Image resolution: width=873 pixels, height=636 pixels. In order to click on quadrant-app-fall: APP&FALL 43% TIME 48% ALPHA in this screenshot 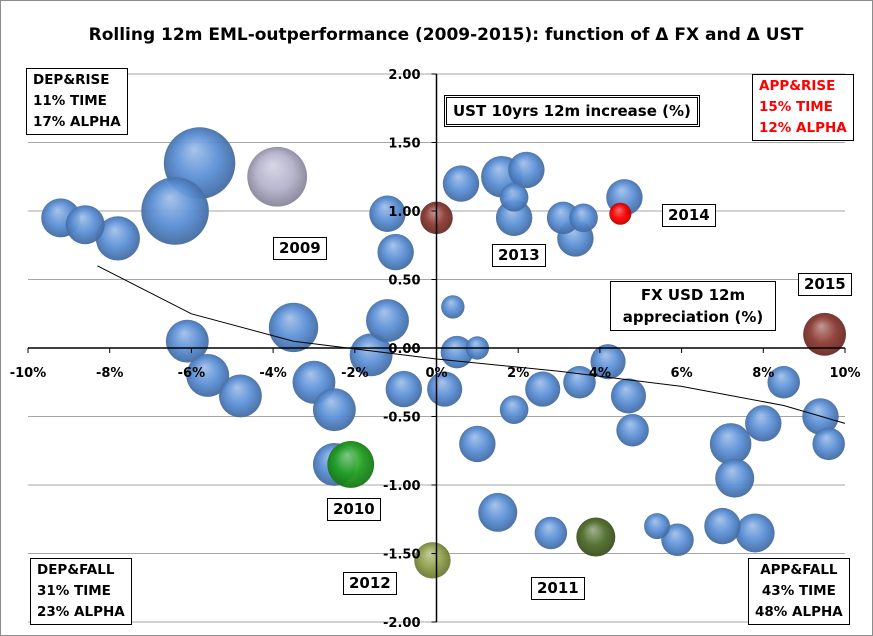, I will do `click(799, 591)`.